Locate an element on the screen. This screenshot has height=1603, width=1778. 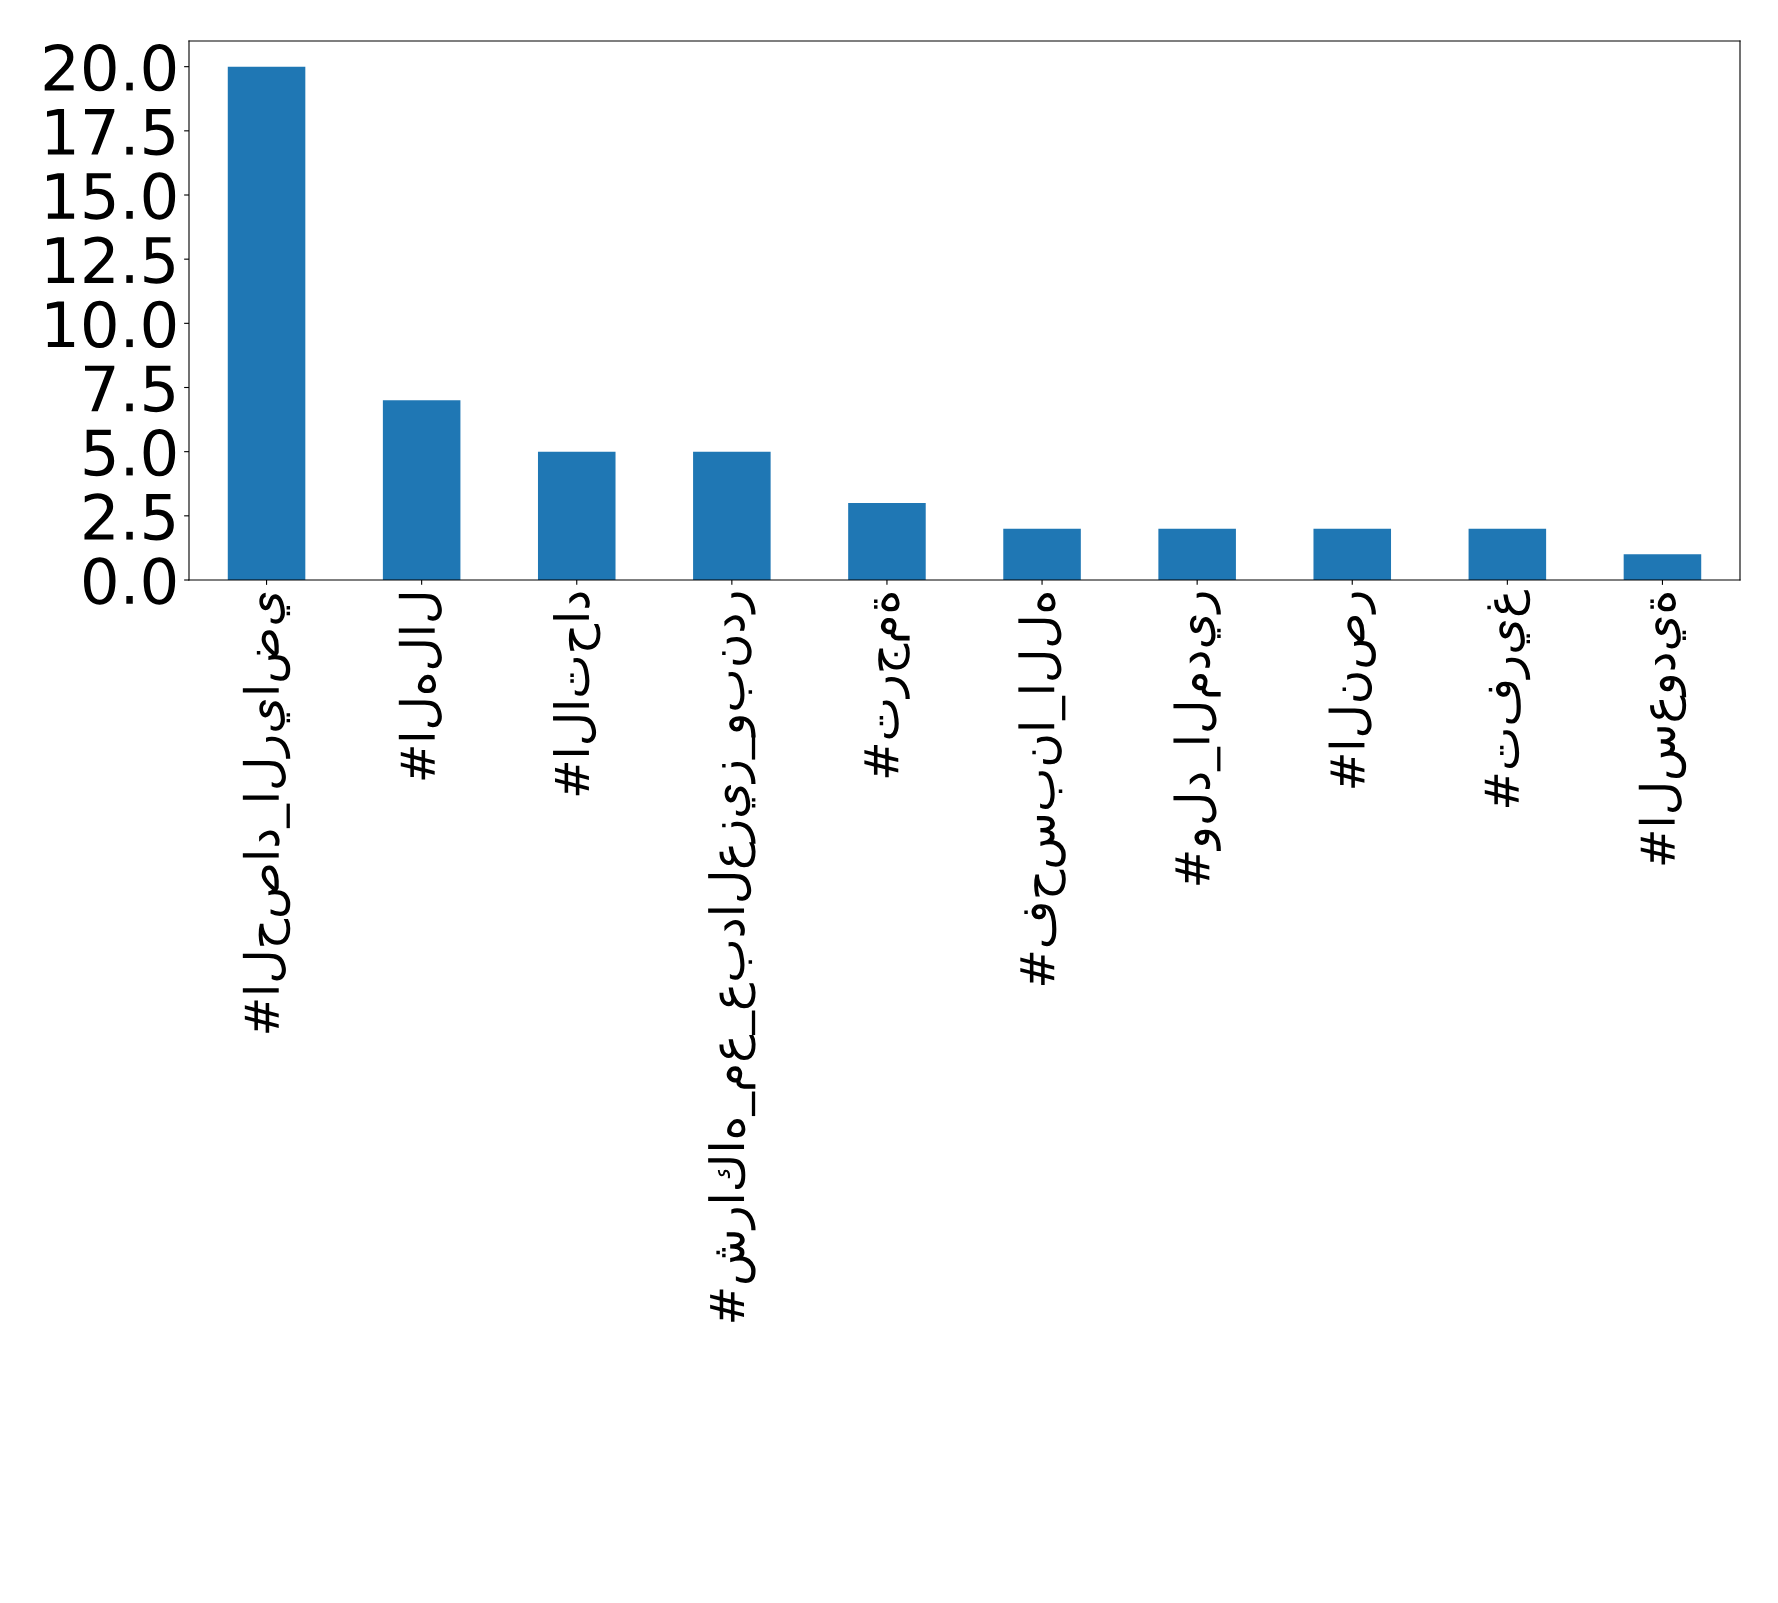
x-tick-label: #السعودية is located at coordinates (1662, 729).